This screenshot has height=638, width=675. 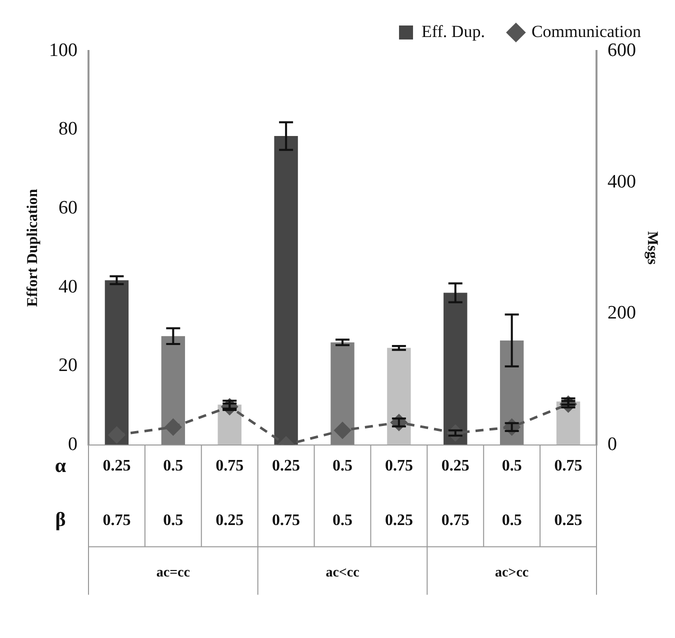 I want to click on y-tick-label: 80, so click(x=68, y=129).